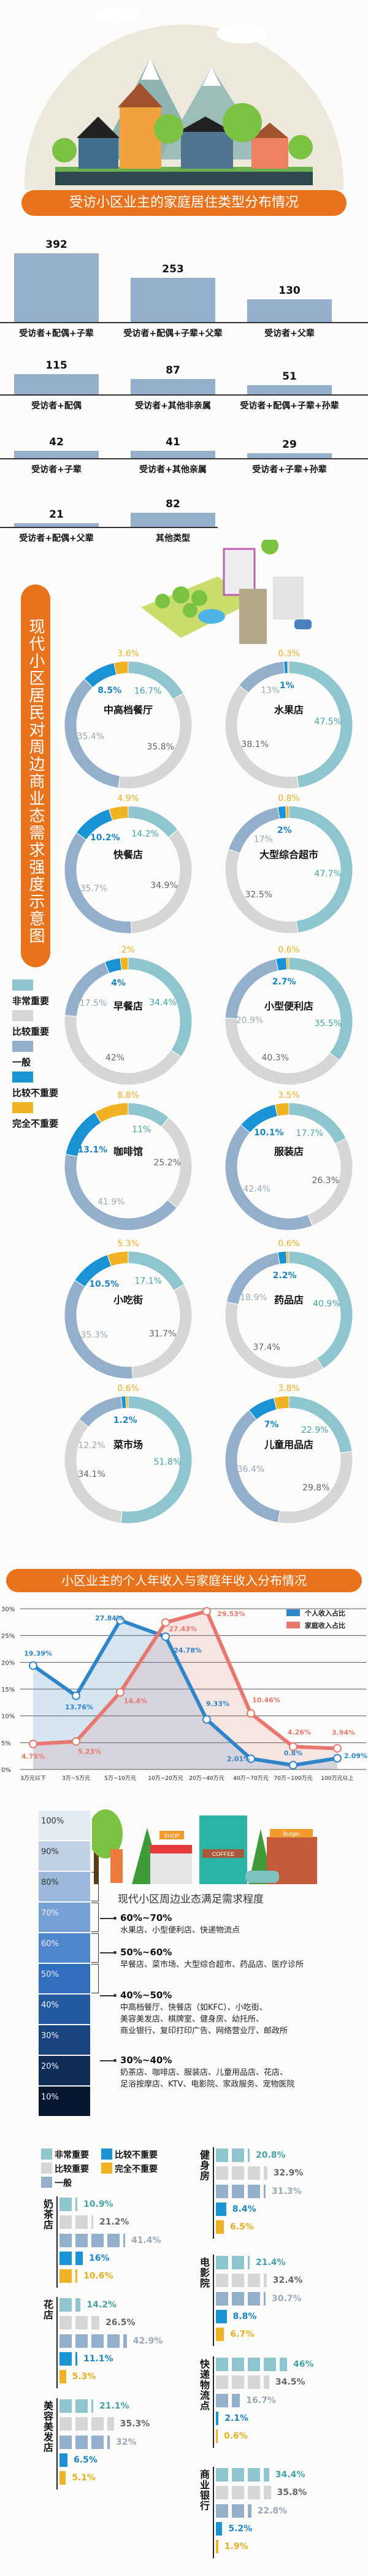 The width and height of the screenshot is (368, 2576). I want to click on range-items: 早餐店、菜市场、大型综合超市、药品店、医疗诊所, so click(212, 1964).